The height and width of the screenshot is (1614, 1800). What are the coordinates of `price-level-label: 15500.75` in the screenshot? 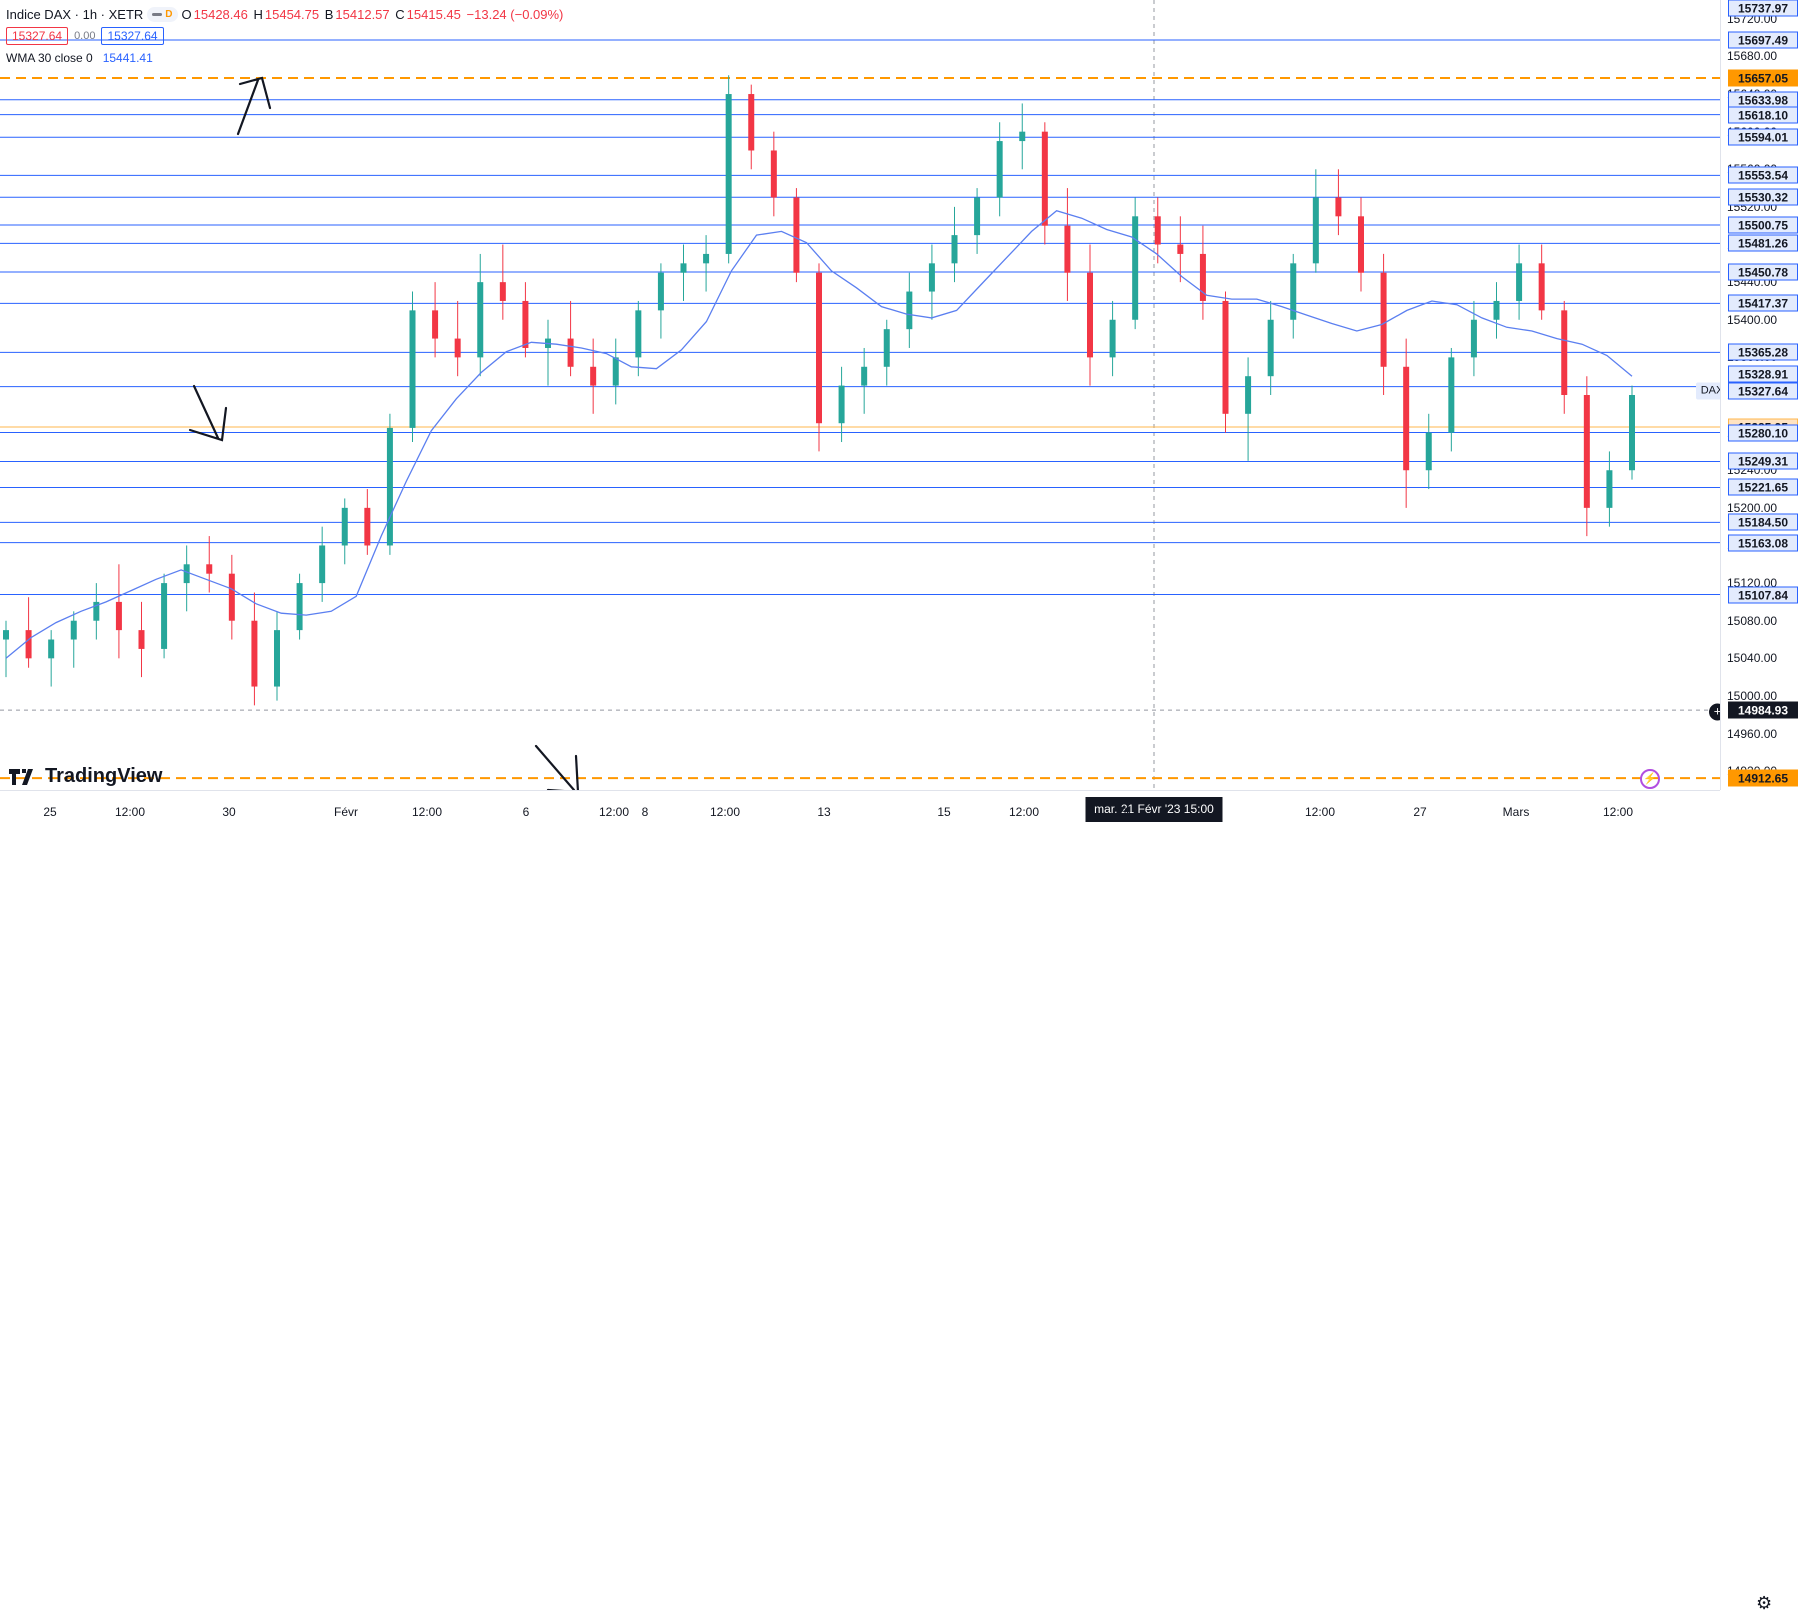 It's located at (1763, 225).